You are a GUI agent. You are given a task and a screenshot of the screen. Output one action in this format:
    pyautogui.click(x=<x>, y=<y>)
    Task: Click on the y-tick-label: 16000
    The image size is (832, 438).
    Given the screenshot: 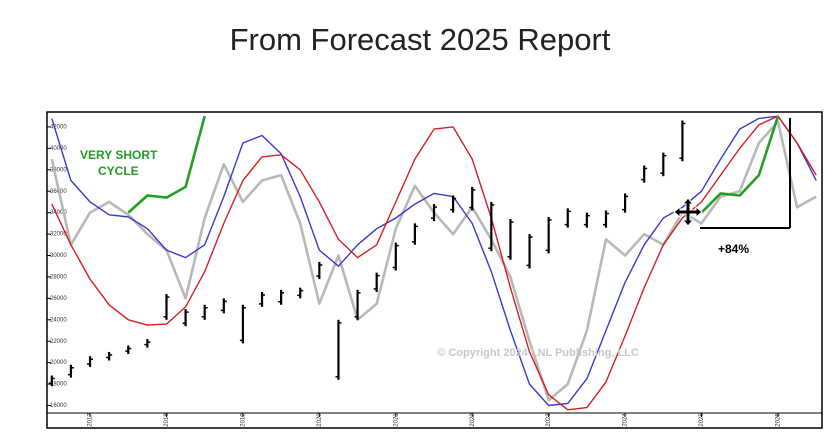 What is the action you would take?
    pyautogui.click(x=58, y=406)
    